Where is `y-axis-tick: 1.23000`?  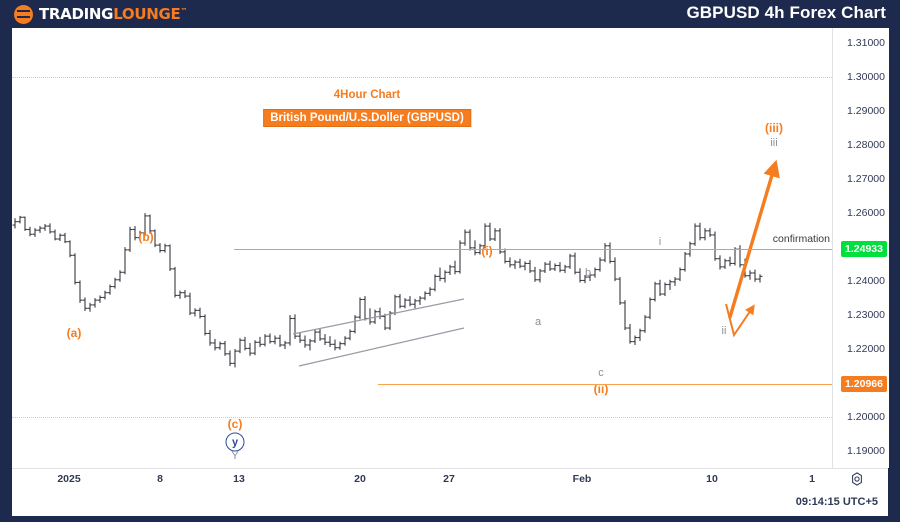
y-axis-tick: 1.23000 is located at coordinates (866, 315).